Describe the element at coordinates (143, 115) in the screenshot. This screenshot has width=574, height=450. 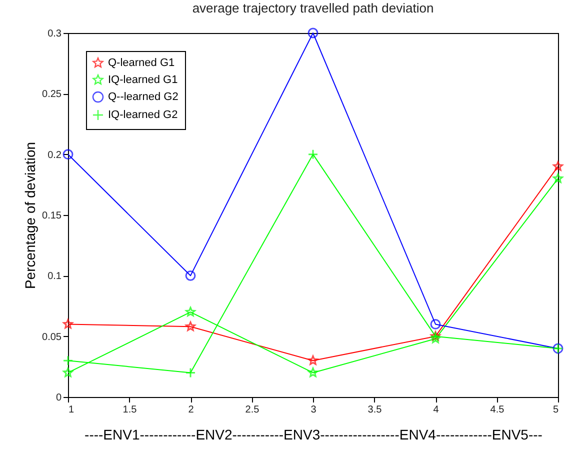
I see `legend-label: IQ-learned G2` at that location.